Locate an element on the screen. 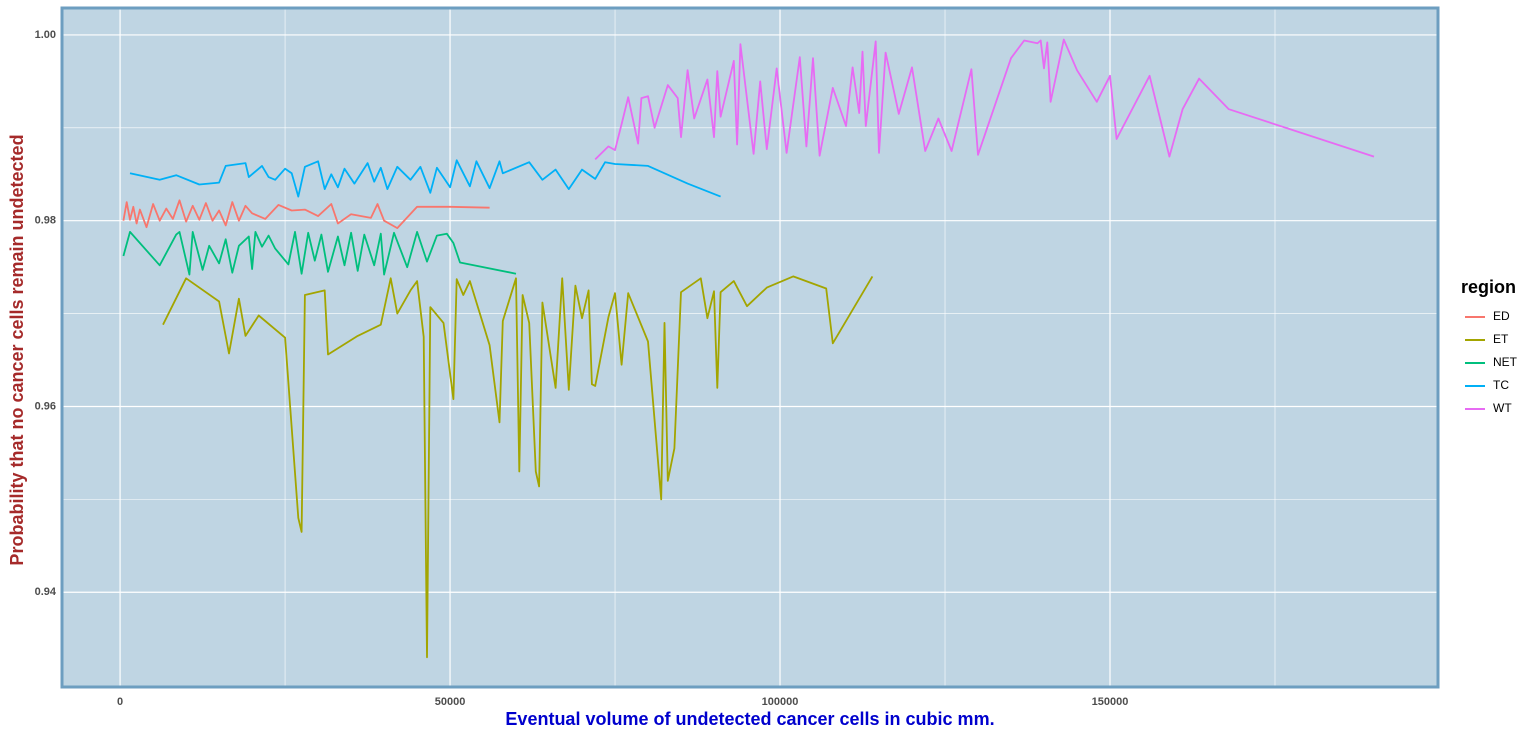  legend-label: WT is located at coordinates (1502, 408).